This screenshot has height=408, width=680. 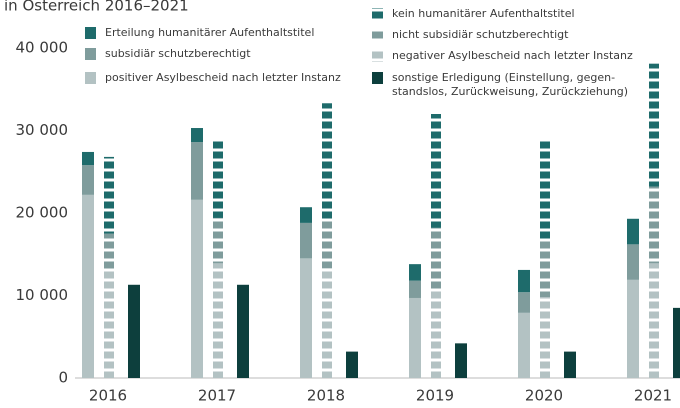 What do you see at coordinates (178, 53) in the screenshot?
I see `legend-label: subsidiär schutzberechtigt` at bounding box center [178, 53].